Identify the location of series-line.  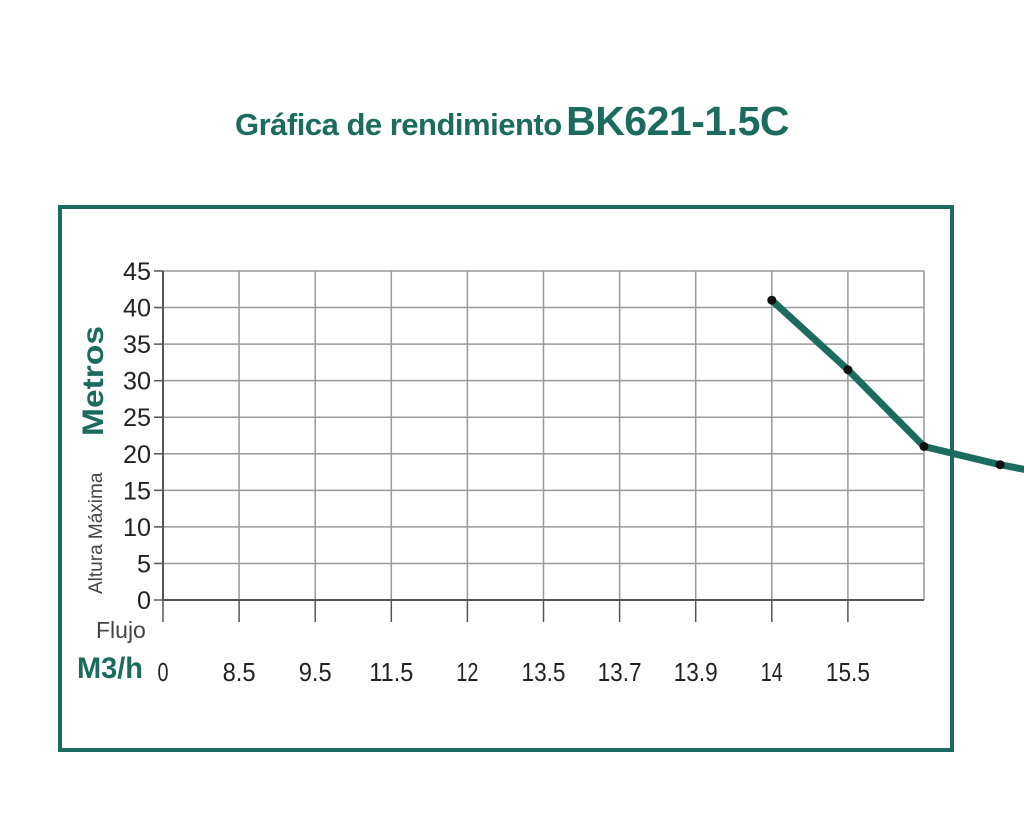
(896, 384).